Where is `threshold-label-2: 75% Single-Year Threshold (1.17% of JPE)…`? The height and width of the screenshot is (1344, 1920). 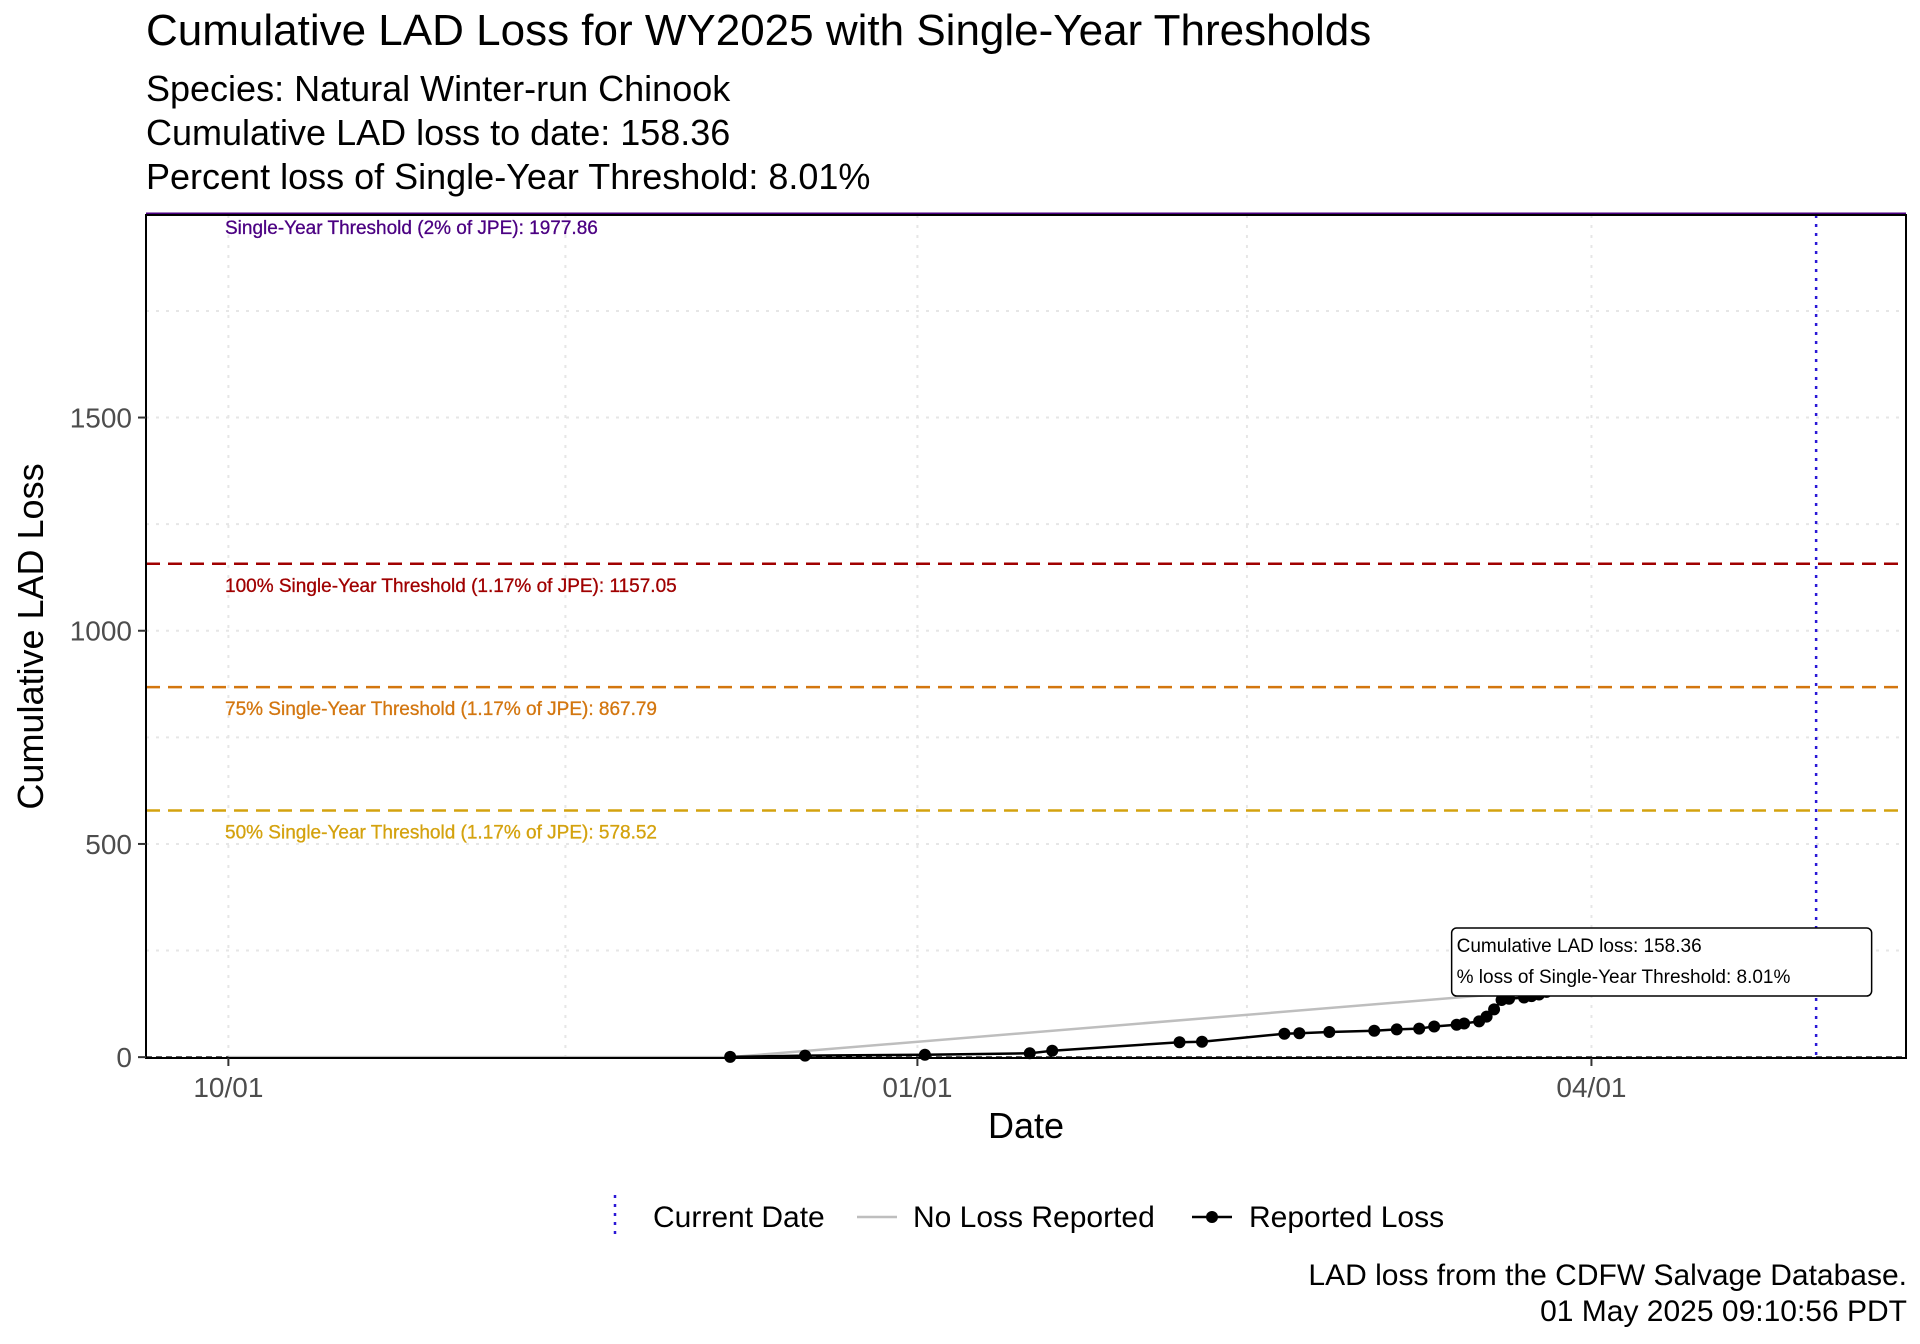 threshold-label-2: 75% Single-Year Threshold (1.17% of JPE)… is located at coordinates (441, 709).